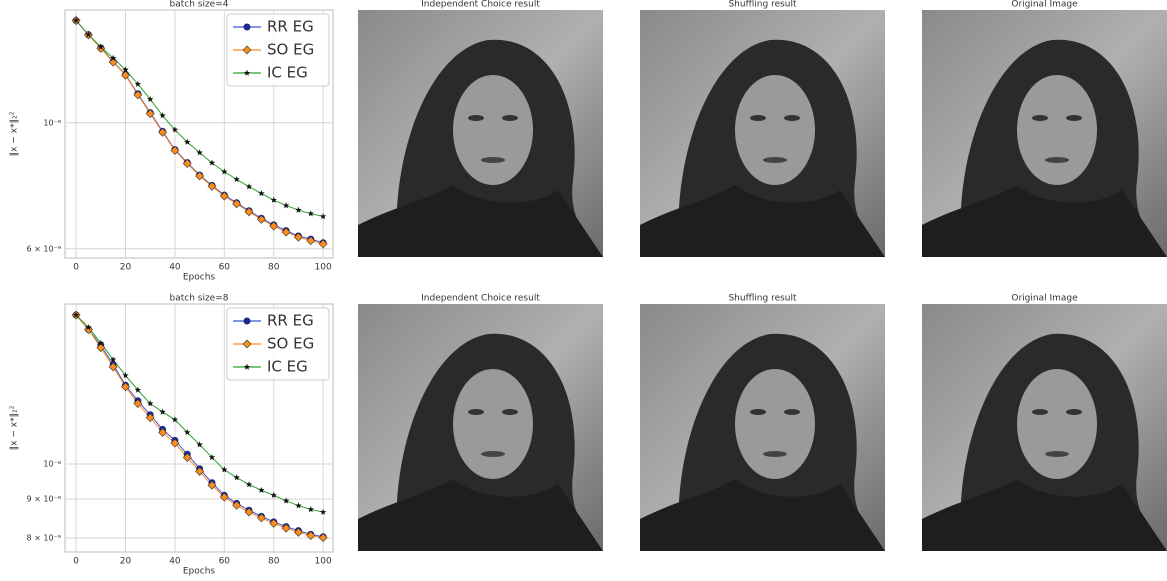 This screenshot has width=1167, height=581. What do you see at coordinates (274, 268) in the screenshot?
I see `x-tick-label: 80` at bounding box center [274, 268].